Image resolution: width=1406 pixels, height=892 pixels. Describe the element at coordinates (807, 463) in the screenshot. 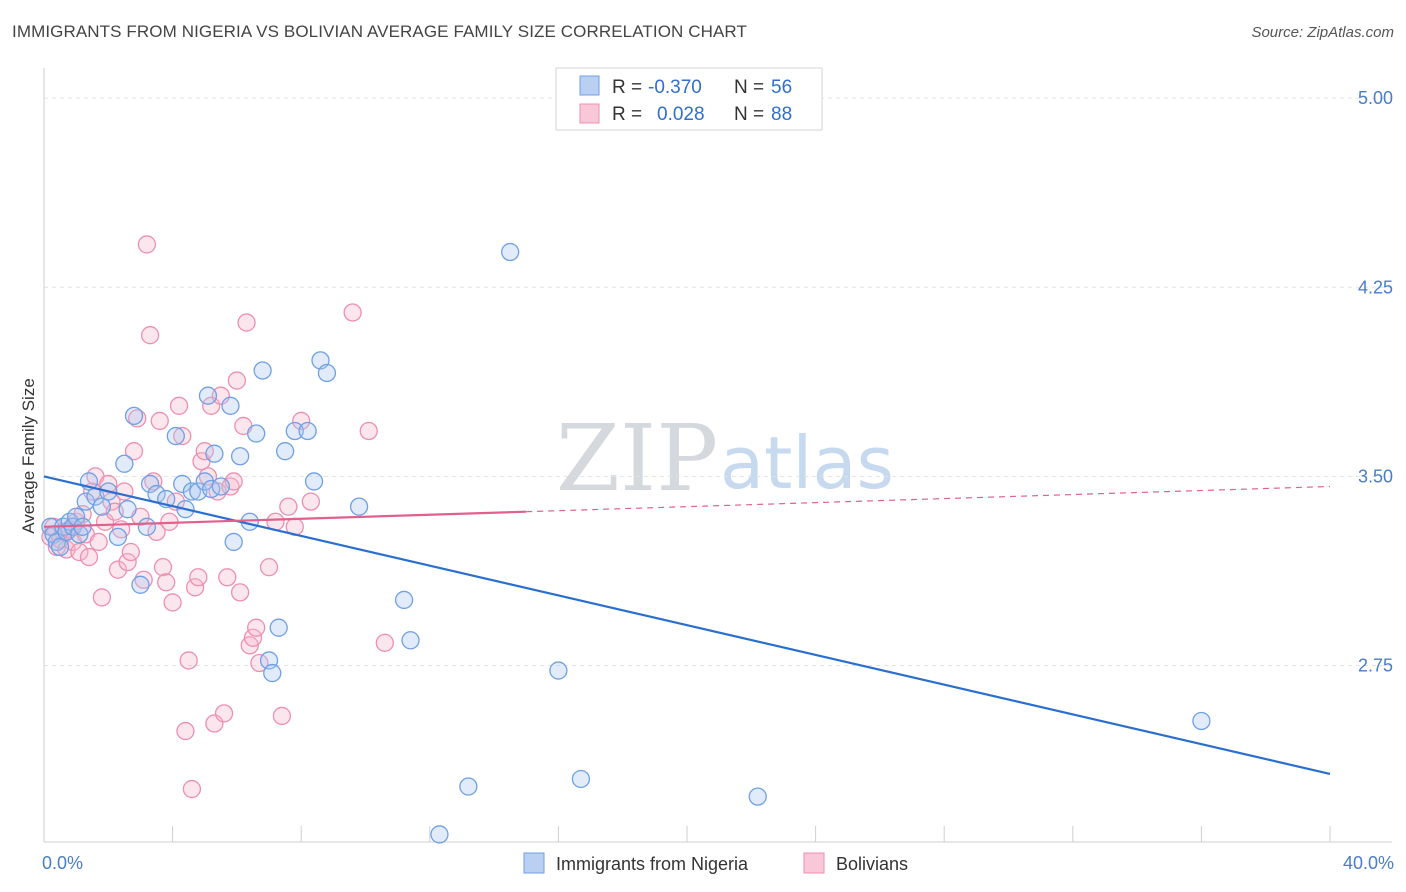

I see `watermark-atlas: atlas` at that location.